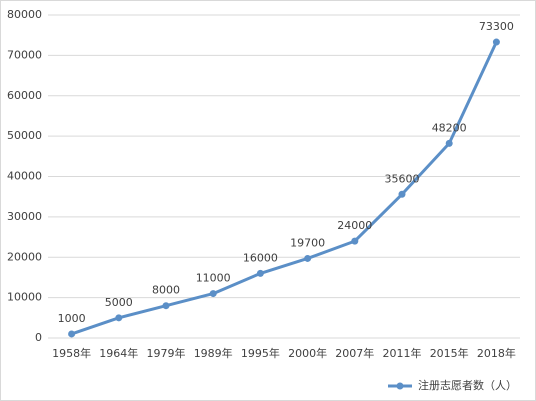 The height and width of the screenshot is (401, 536). What do you see at coordinates (24, 95) in the screenshot?
I see `y-tick-label: 60000` at bounding box center [24, 95].